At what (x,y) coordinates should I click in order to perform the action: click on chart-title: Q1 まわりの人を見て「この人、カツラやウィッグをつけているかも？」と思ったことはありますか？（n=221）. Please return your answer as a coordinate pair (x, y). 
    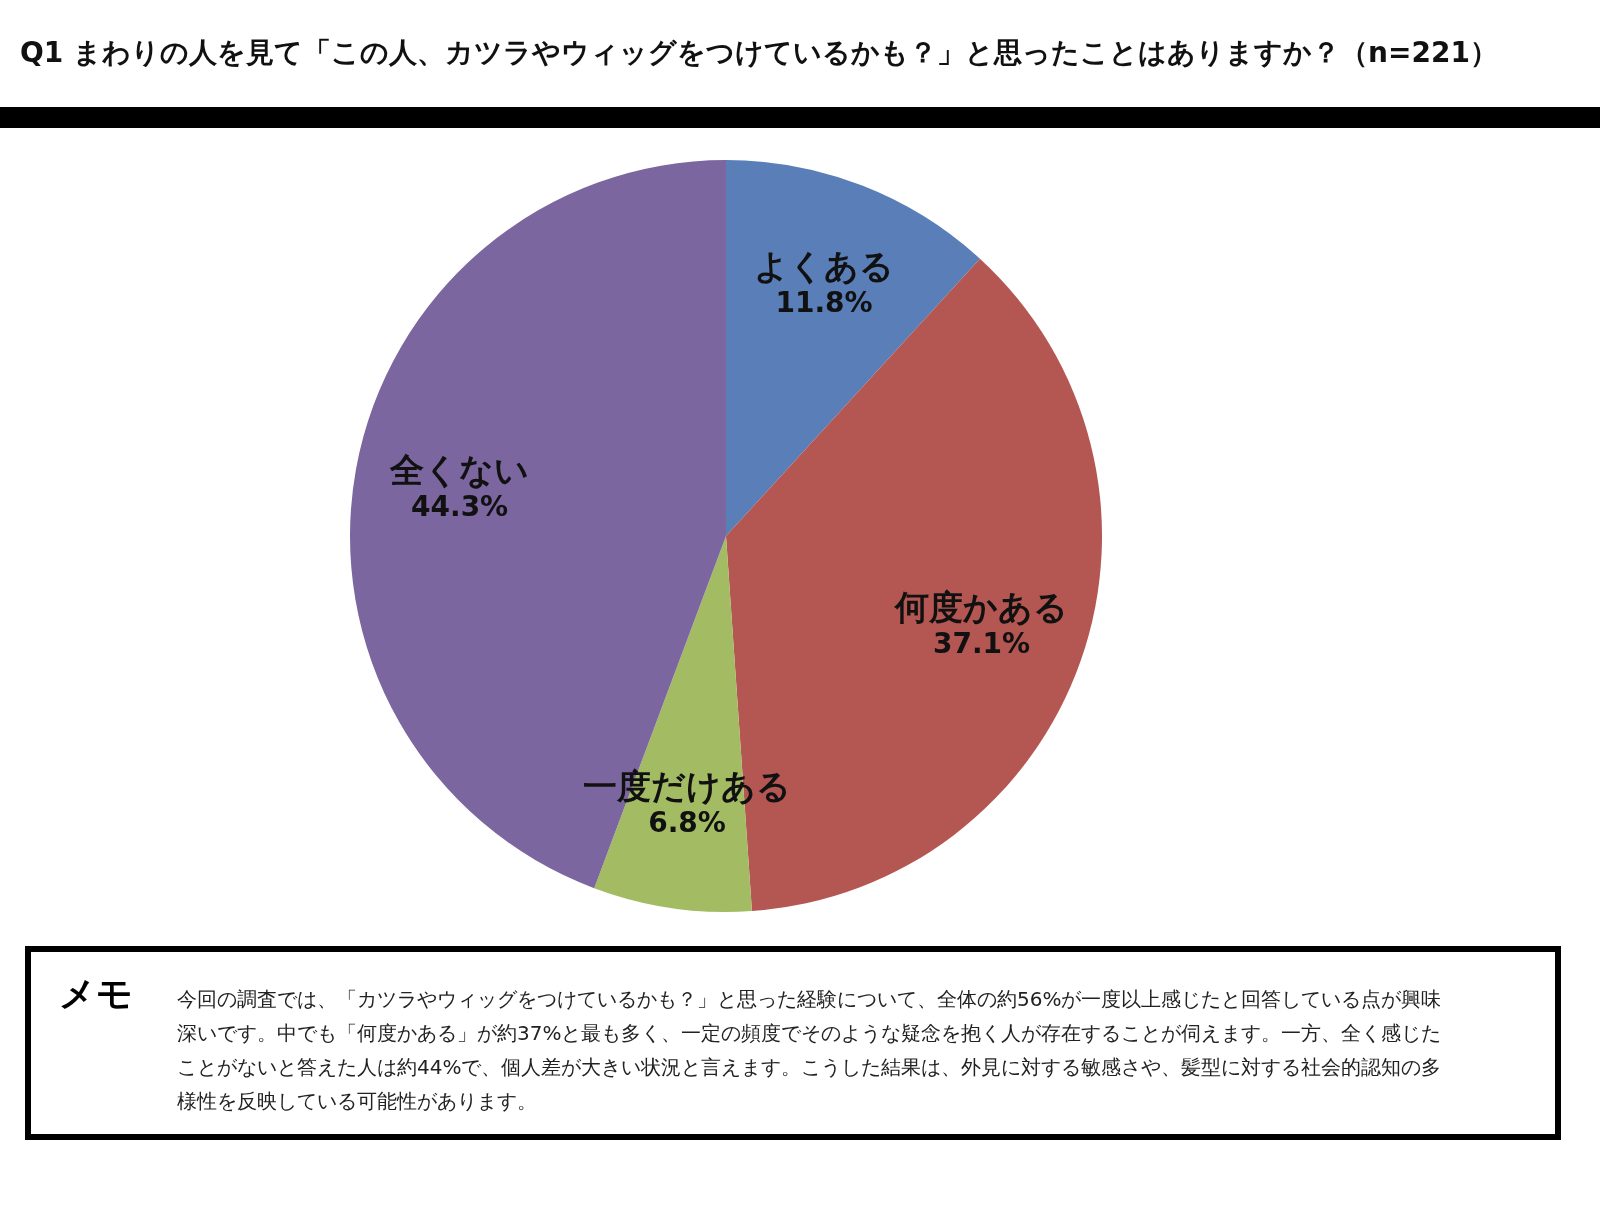
    Looking at the image, I should click on (759, 52).